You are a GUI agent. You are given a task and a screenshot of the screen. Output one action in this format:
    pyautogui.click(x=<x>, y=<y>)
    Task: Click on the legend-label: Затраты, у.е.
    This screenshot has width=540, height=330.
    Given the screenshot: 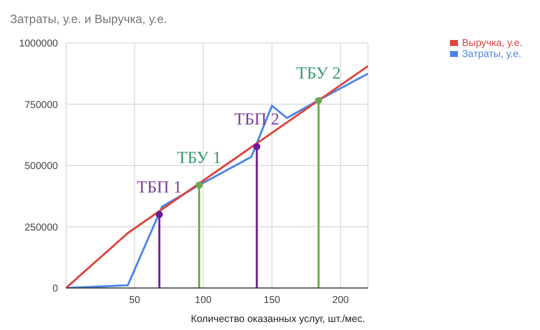 What is the action you would take?
    pyautogui.click(x=492, y=54)
    